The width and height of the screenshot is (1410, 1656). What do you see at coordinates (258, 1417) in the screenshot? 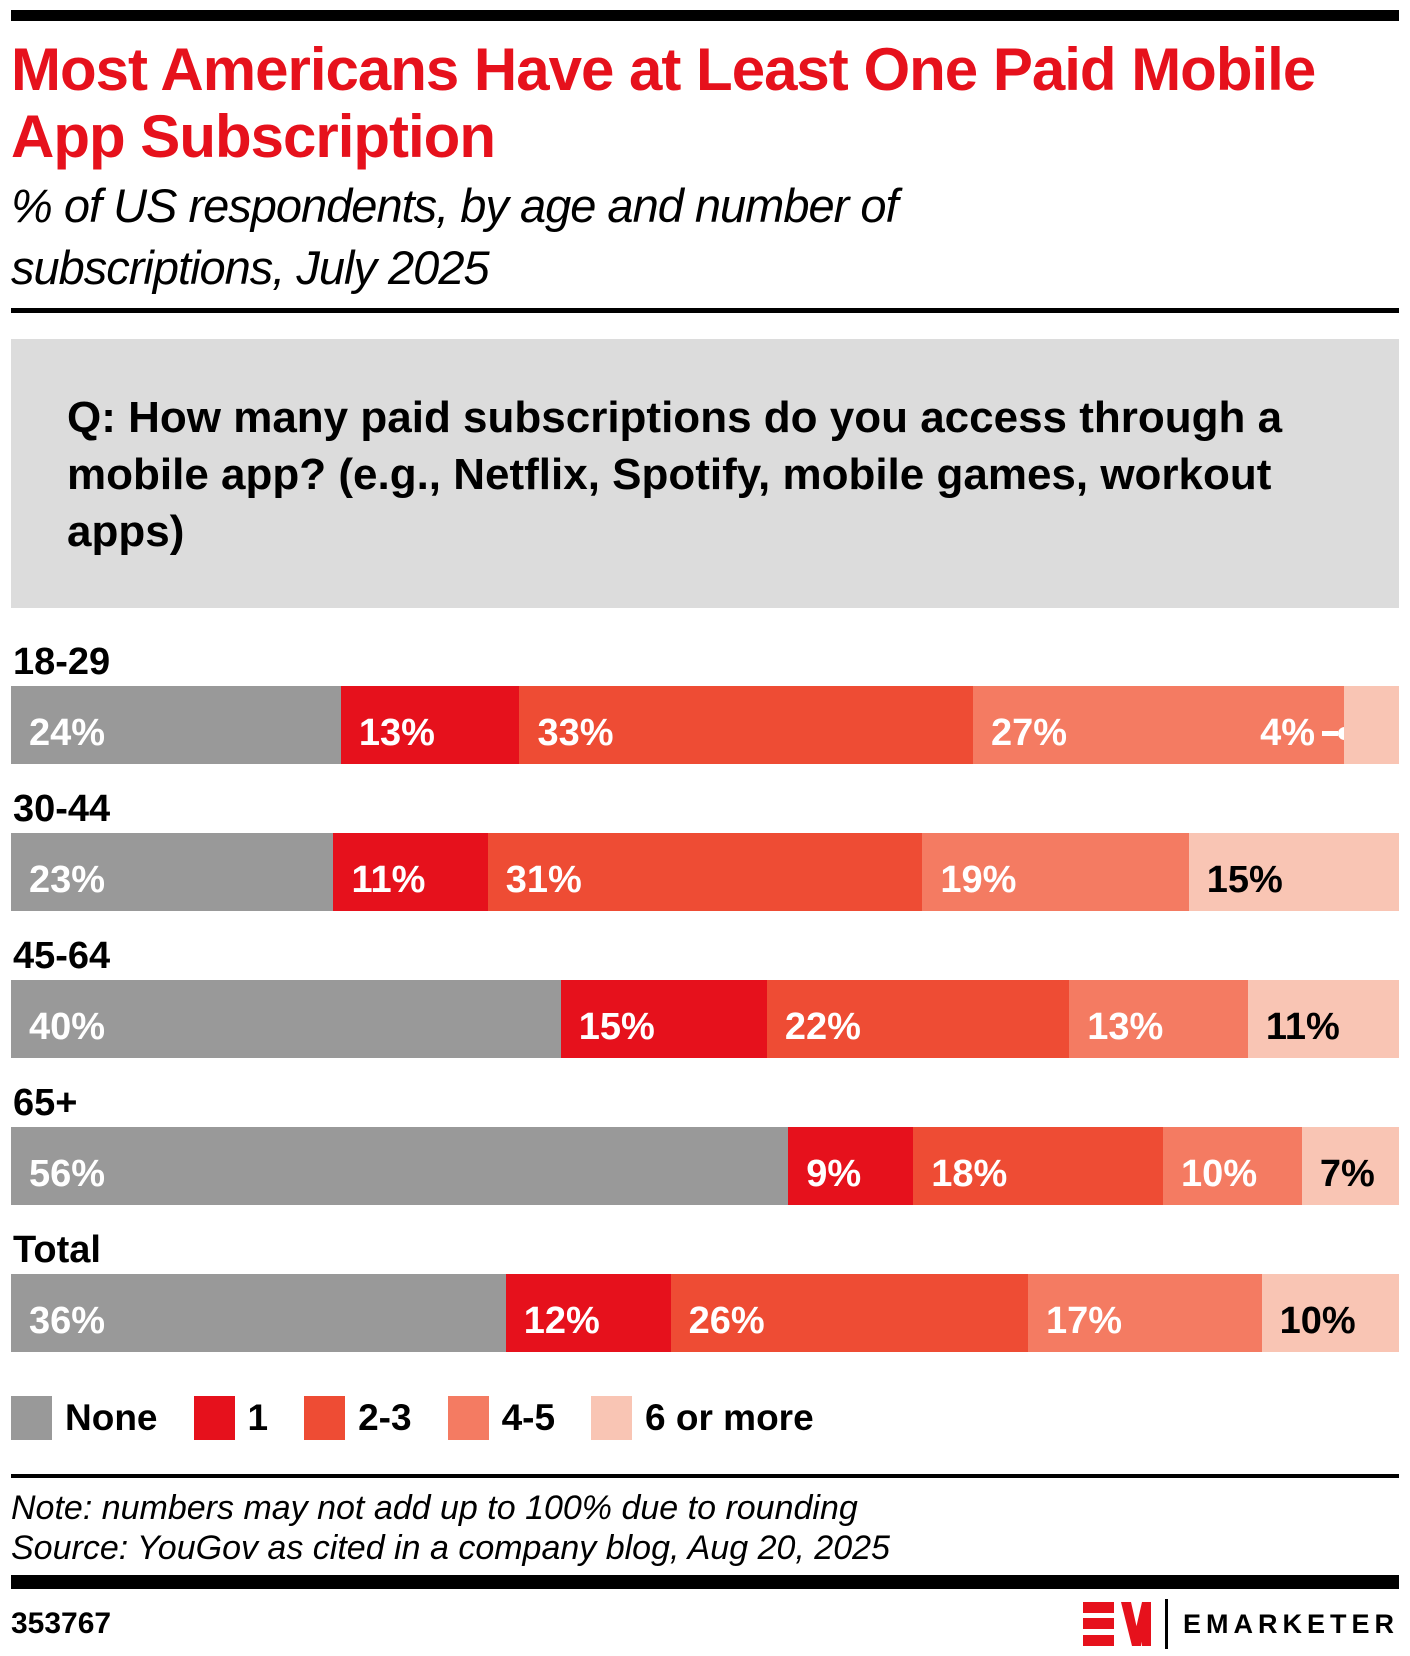
I see `legend-label: 1` at bounding box center [258, 1417].